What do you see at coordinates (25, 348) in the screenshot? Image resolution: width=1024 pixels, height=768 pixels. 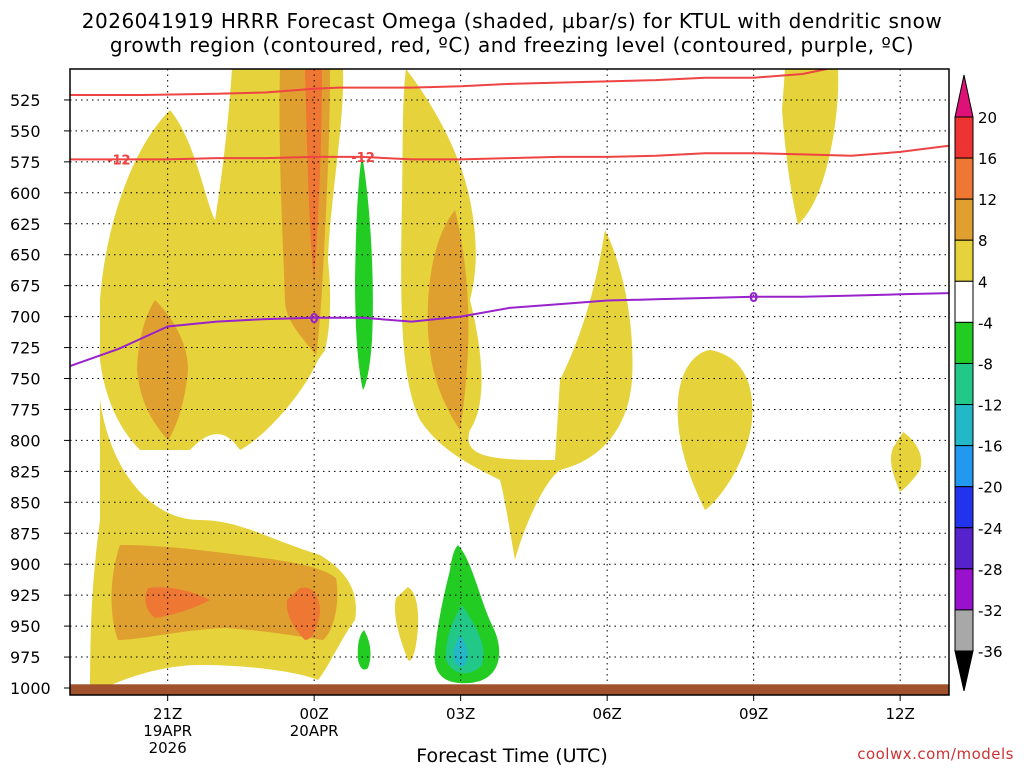 I see `y-tick-label: 725` at bounding box center [25, 348].